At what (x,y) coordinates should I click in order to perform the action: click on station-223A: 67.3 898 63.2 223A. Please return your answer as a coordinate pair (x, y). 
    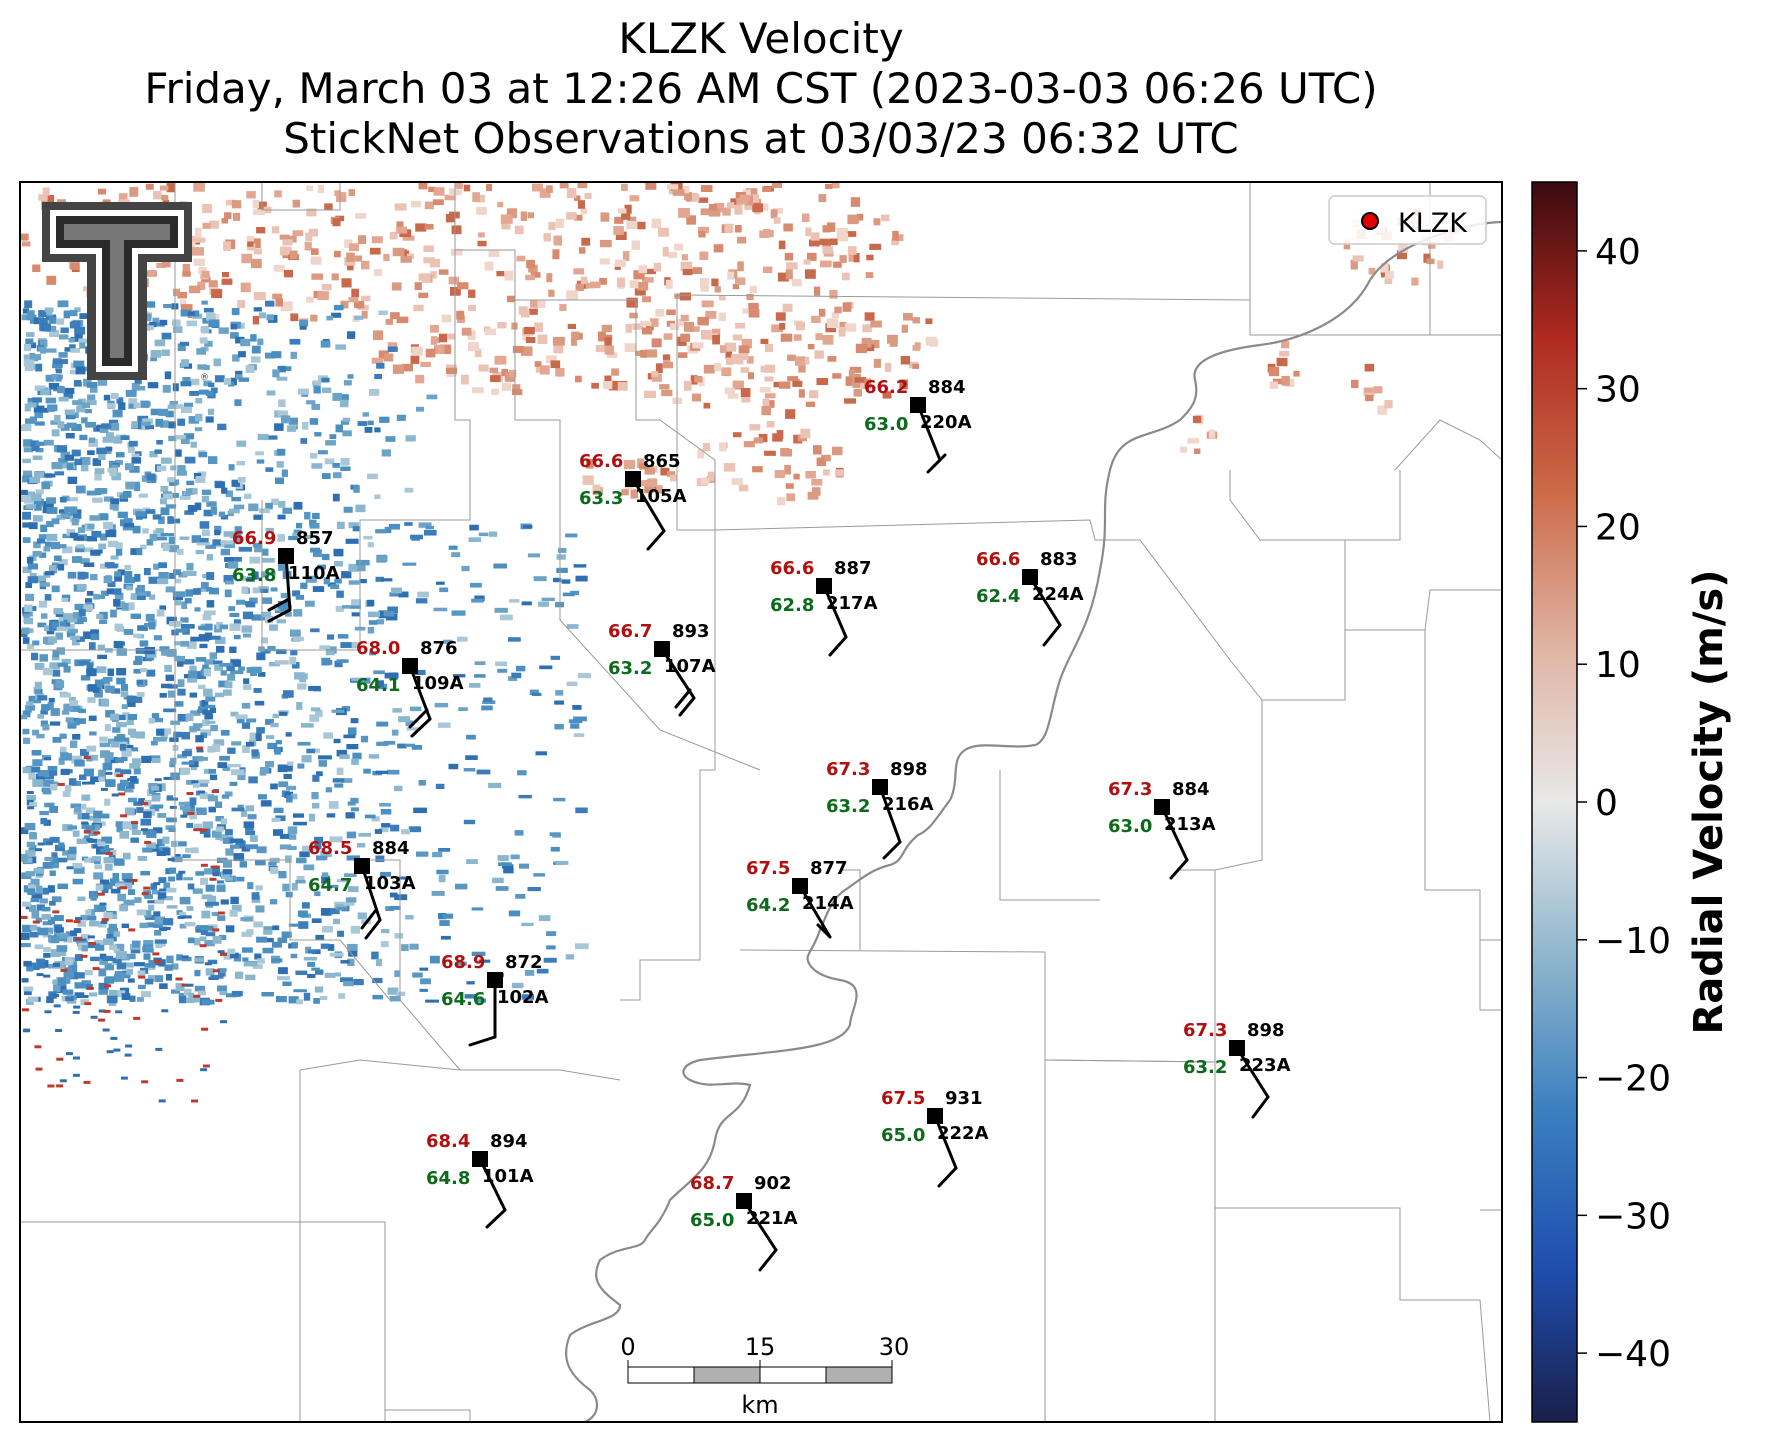
    Looking at the image, I should click on (1237, 1069).